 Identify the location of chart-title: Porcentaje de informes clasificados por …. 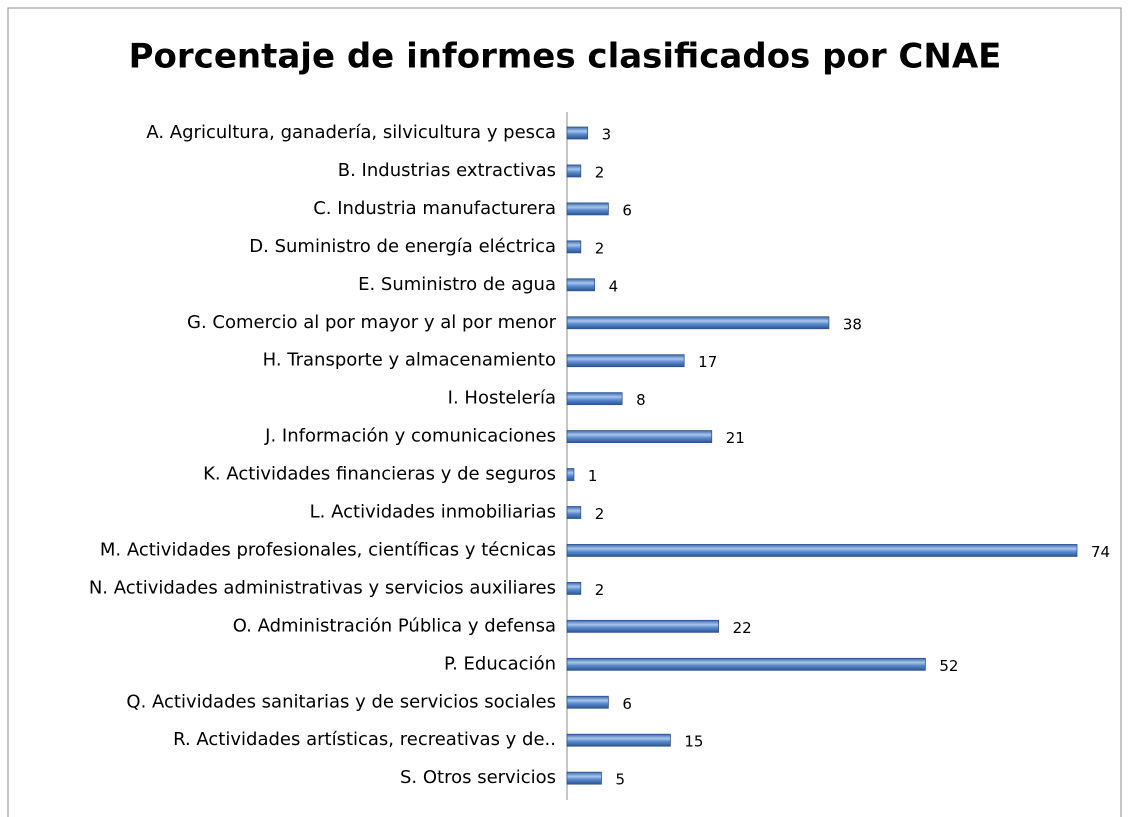
(565, 57).